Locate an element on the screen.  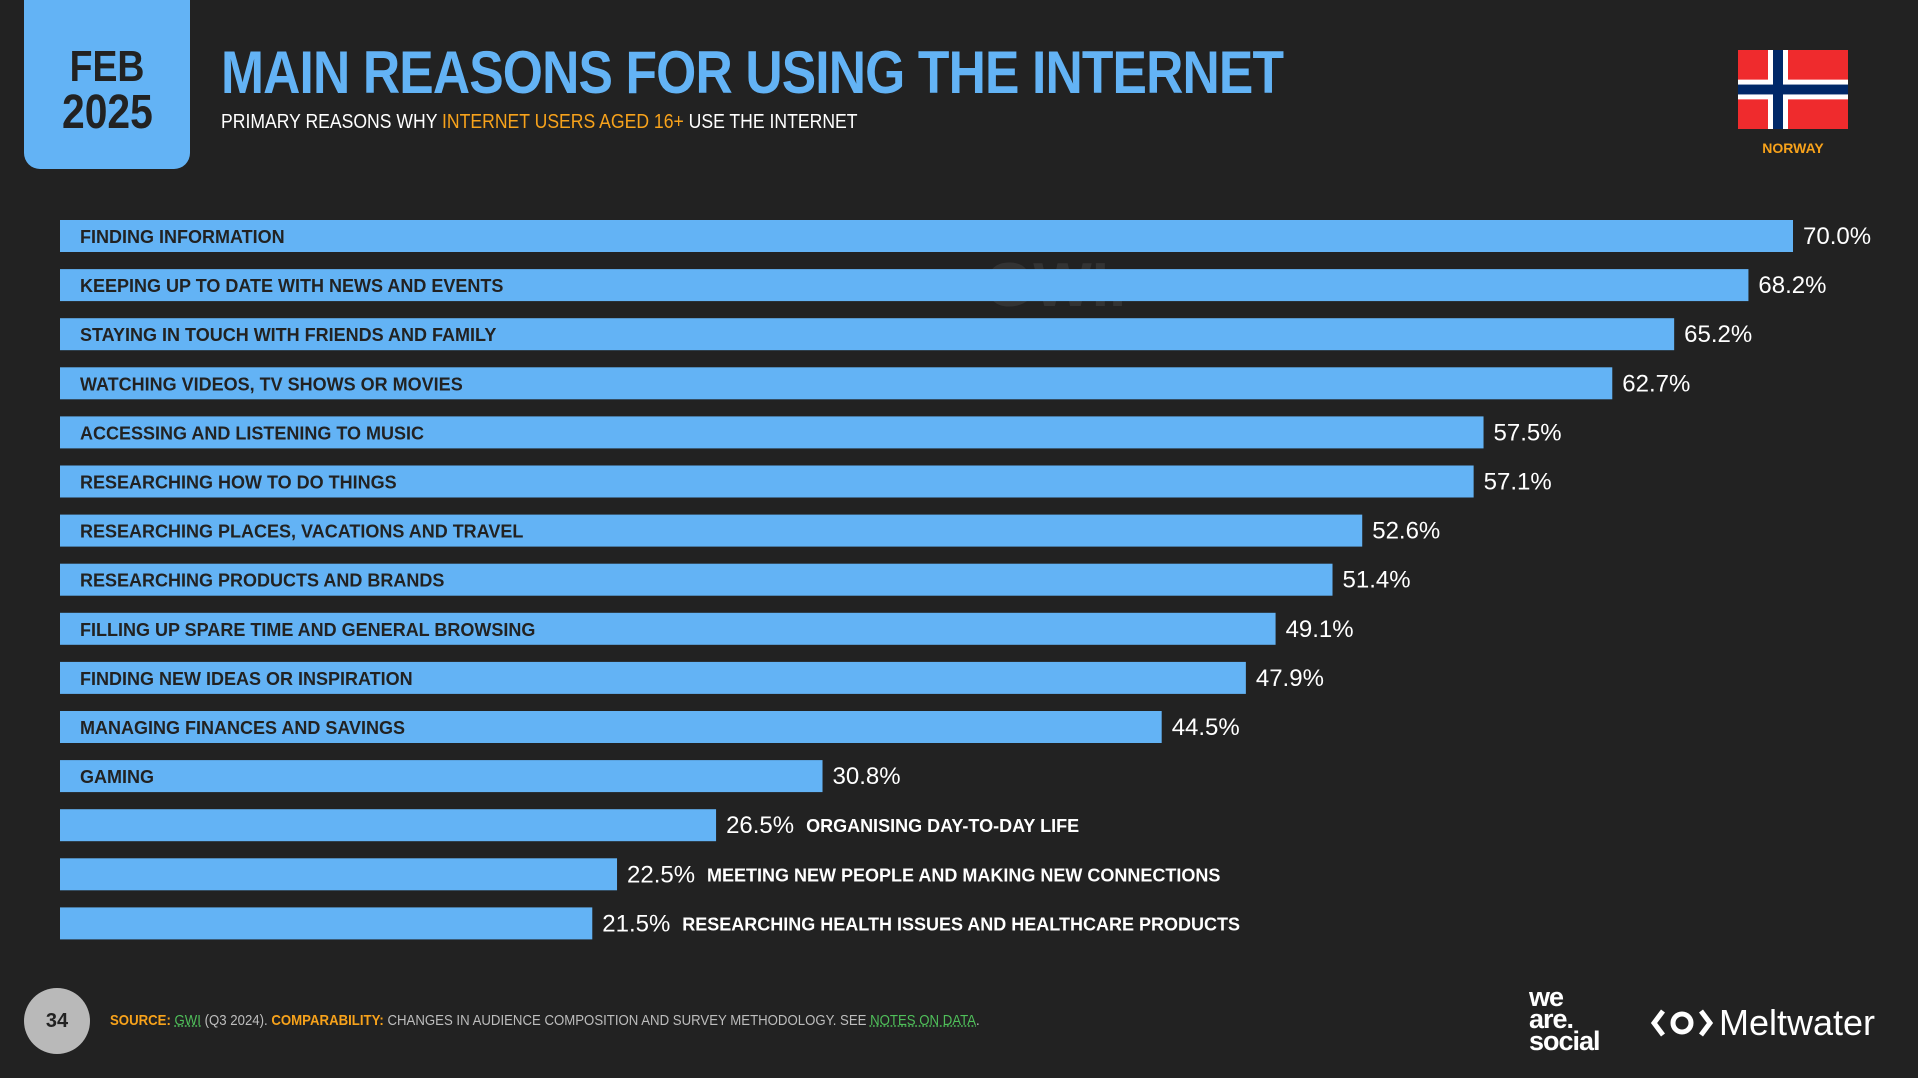
meltwater-text: Meltwater is located at coordinates (1797, 1022).